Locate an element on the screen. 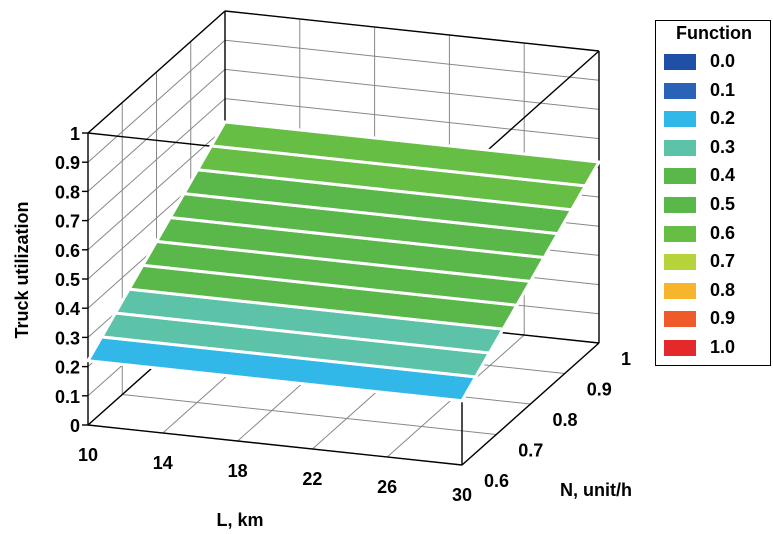 The image size is (773, 534). x-tick-label: 14 is located at coordinates (163, 463).